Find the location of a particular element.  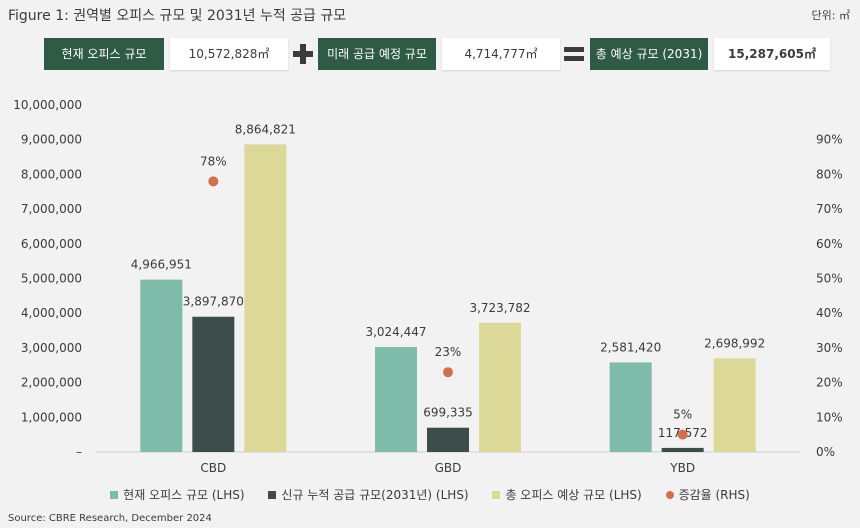

rate-marker-gbd is located at coordinates (448, 372).